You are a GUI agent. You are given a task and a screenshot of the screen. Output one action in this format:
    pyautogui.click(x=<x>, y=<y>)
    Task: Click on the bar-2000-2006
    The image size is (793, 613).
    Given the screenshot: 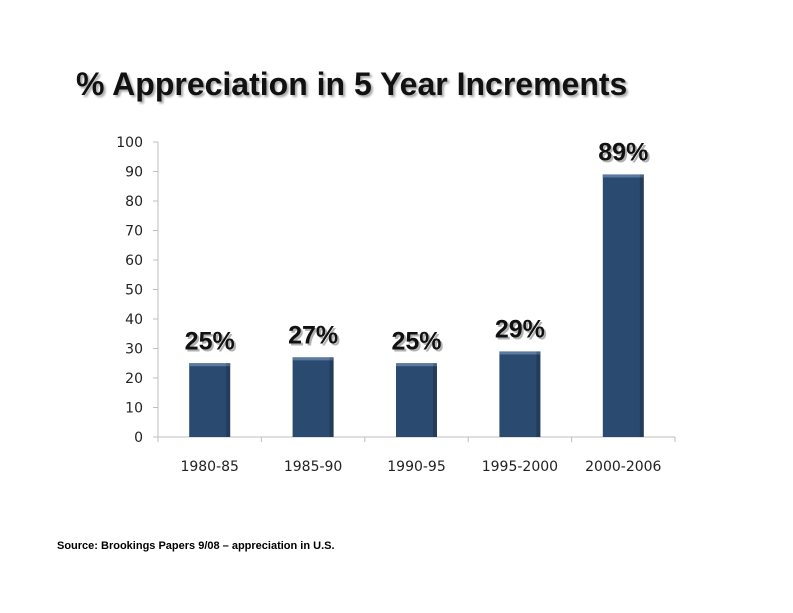 What is the action you would take?
    pyautogui.click(x=623, y=305)
    